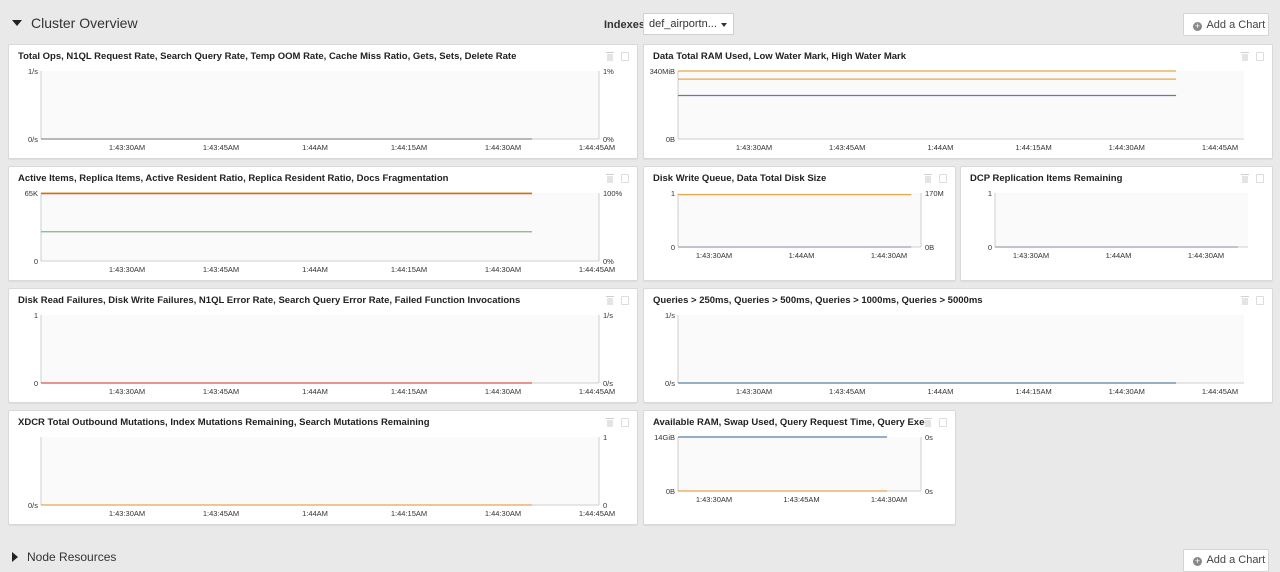 Image resolution: width=1280 pixels, height=572 pixels. Describe the element at coordinates (624, 25) in the screenshot. I see `indexes-label: Indexes` at that location.